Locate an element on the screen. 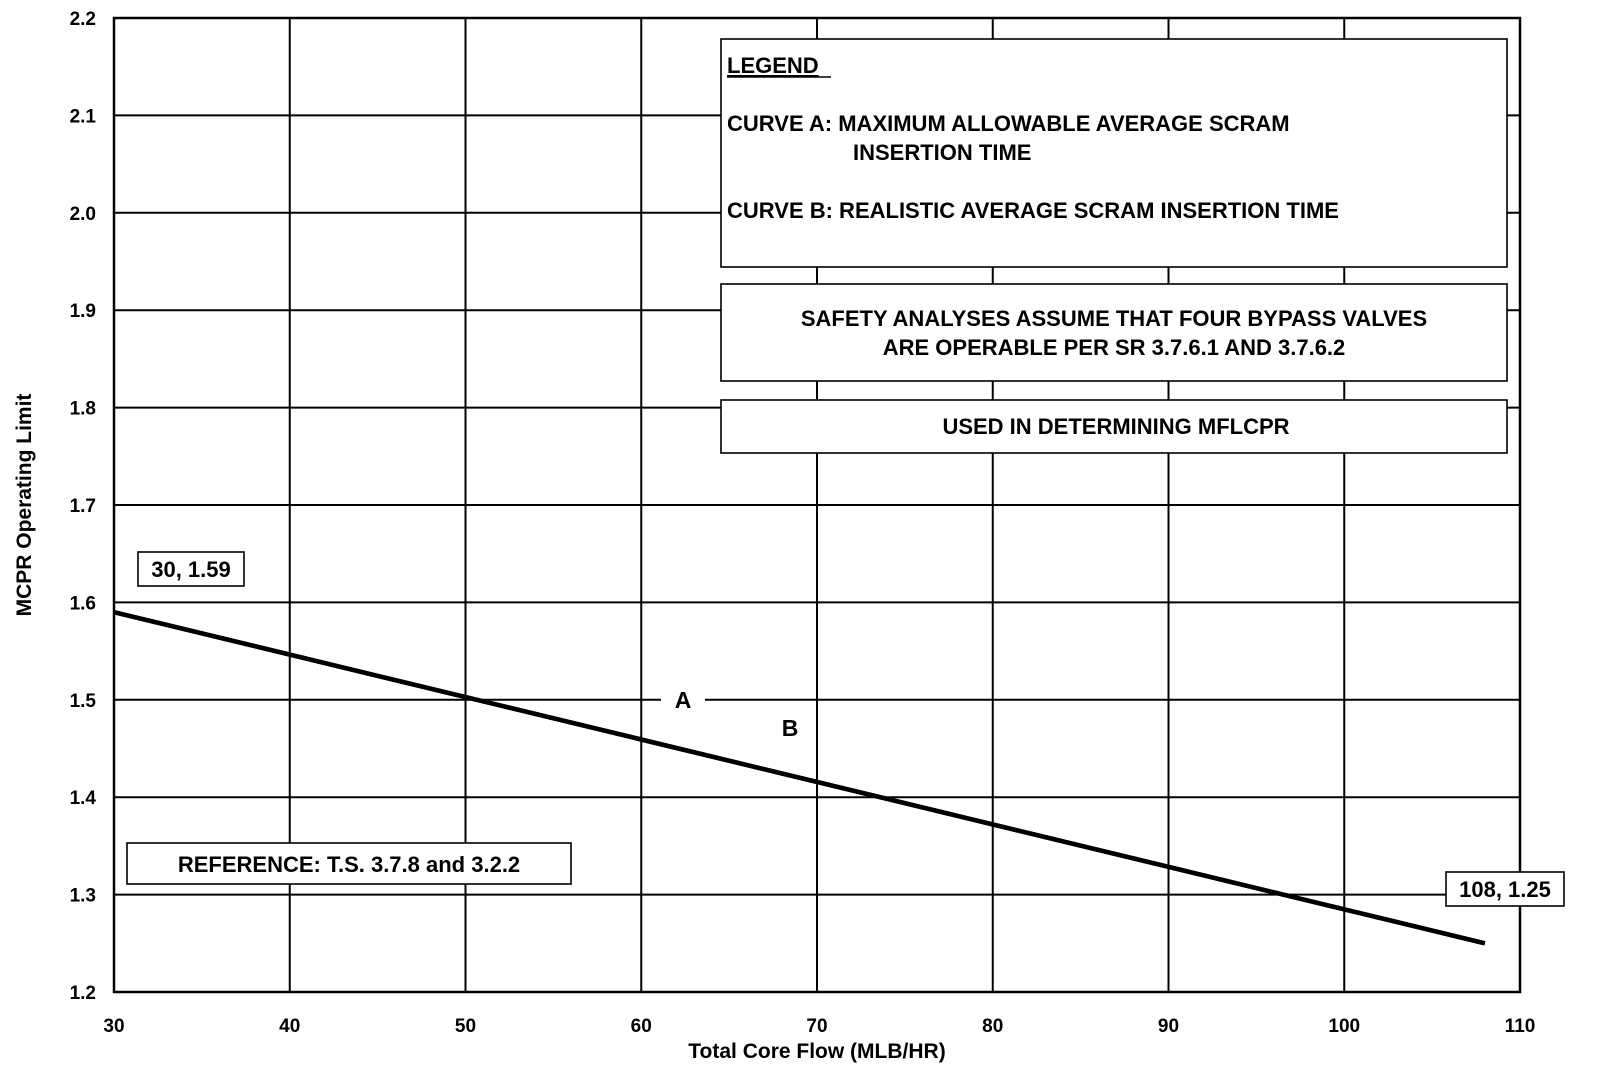 Image resolution: width=1601 pixels, height=1087 pixels. y-tick-label: 2.0 is located at coordinates (83, 214).